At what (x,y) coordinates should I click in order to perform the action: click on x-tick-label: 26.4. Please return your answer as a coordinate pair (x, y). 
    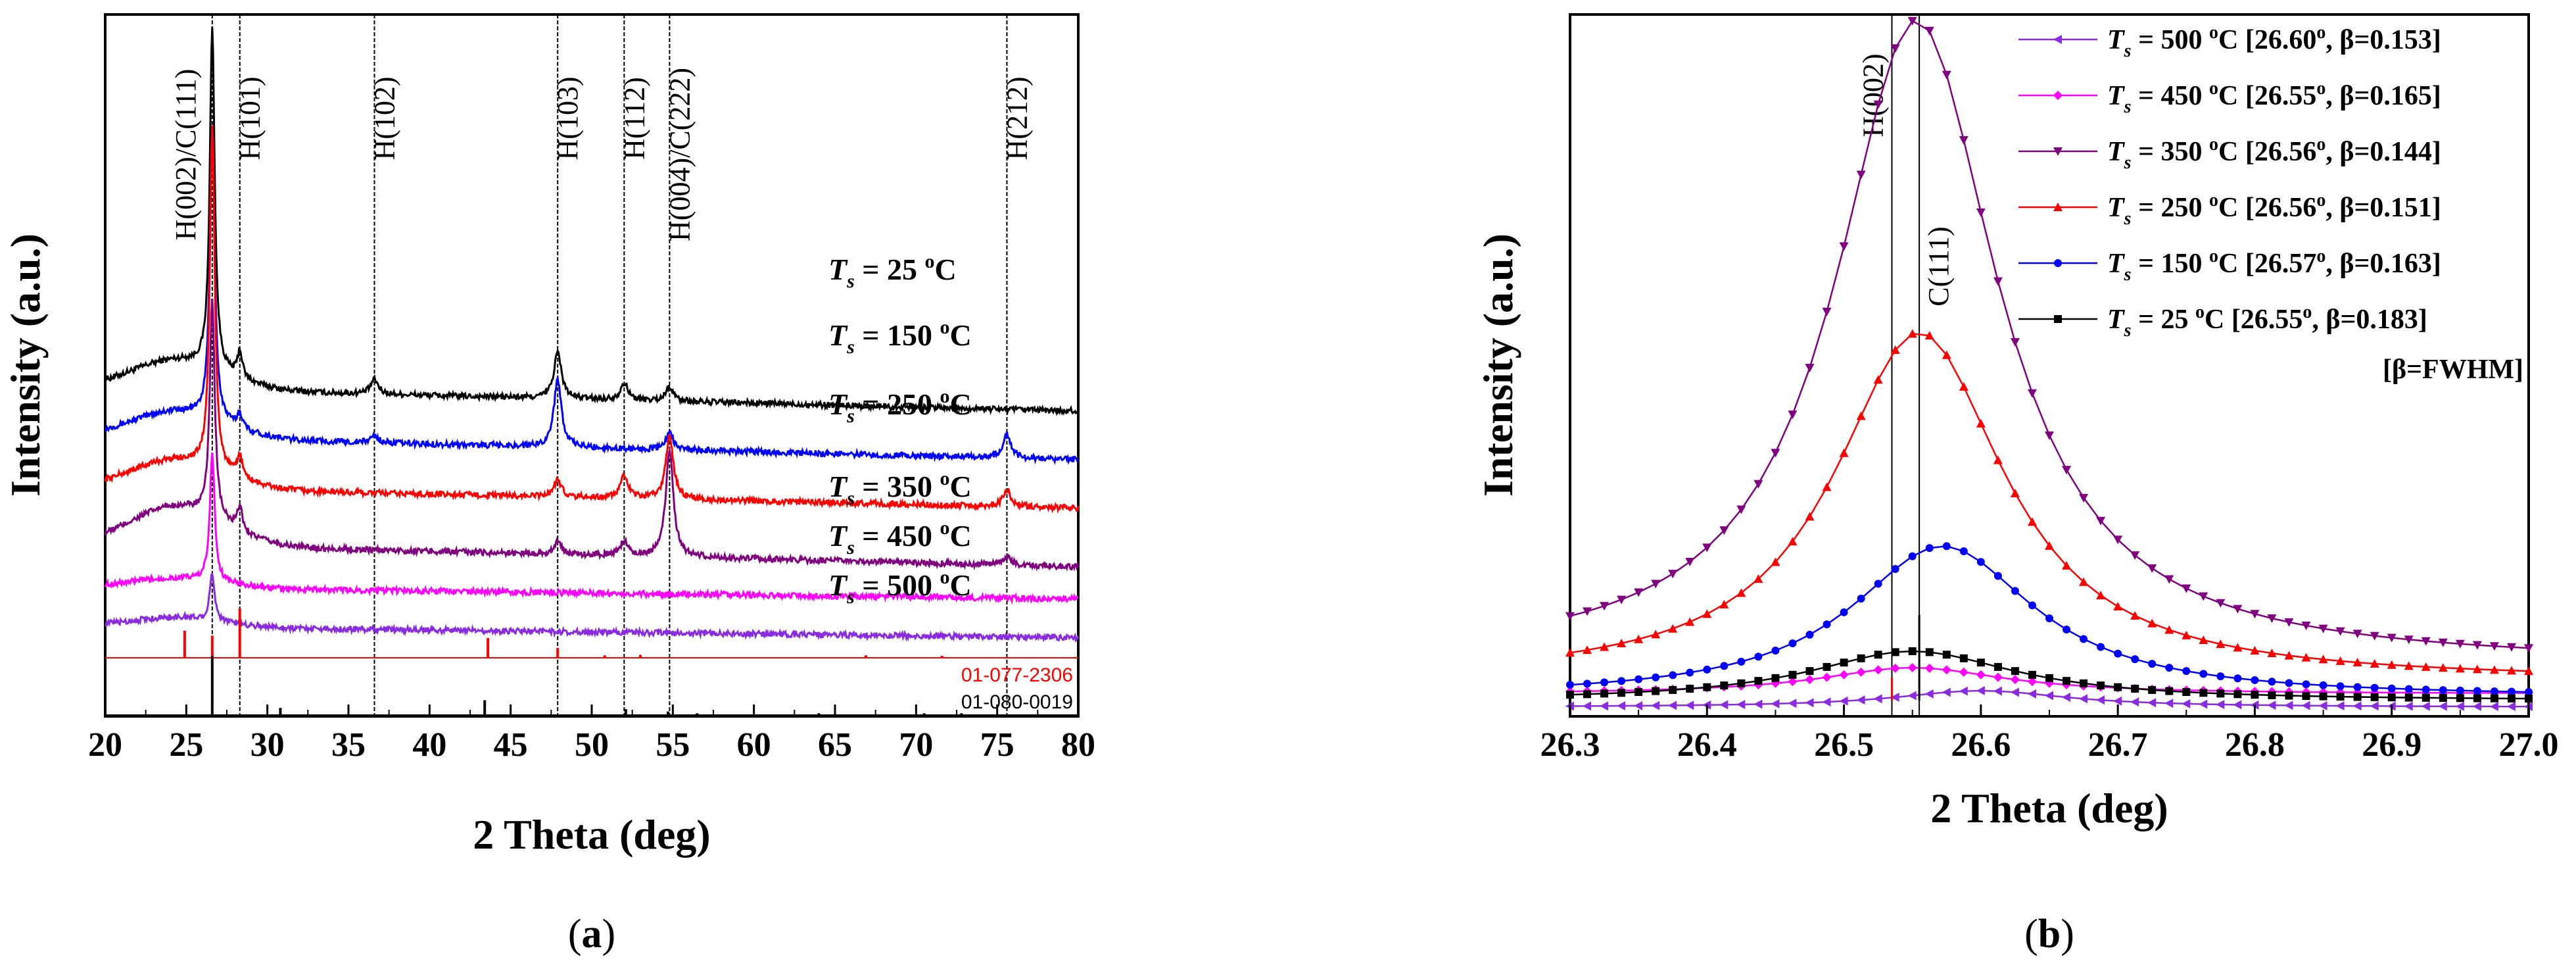
    Looking at the image, I should click on (1707, 745).